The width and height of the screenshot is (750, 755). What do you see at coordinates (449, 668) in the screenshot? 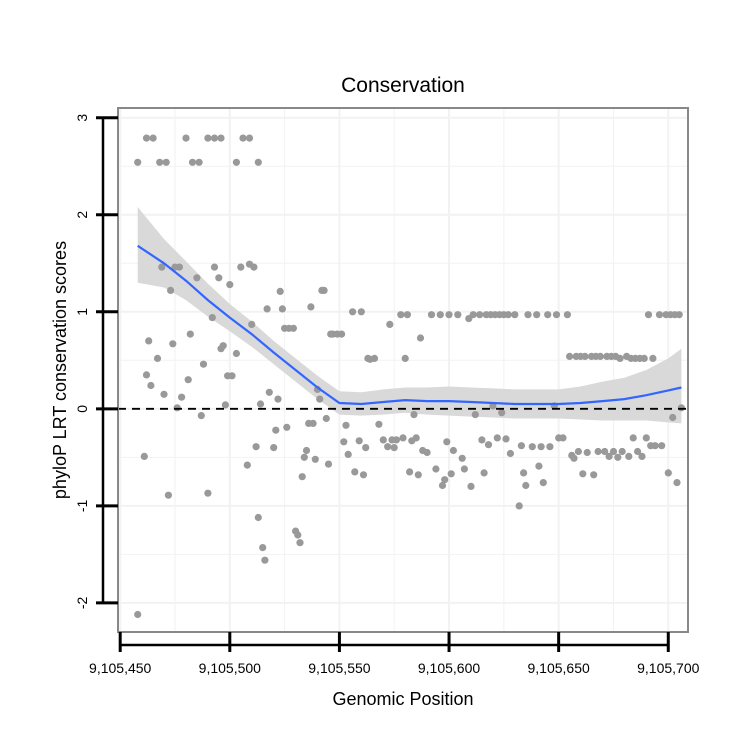
I see `x-tick-label: 9,105,600` at bounding box center [449, 668].